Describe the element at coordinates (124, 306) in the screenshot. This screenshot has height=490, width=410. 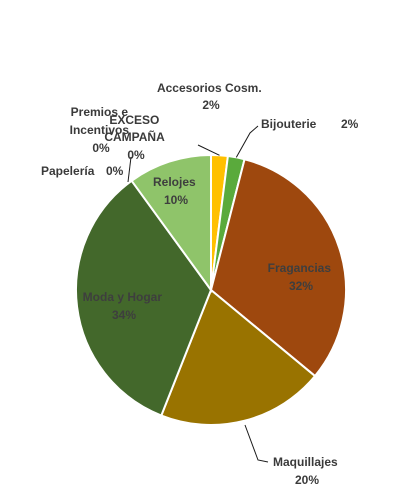
I see `label-moda-y-hogar: Moda y Hogar 34%` at that location.